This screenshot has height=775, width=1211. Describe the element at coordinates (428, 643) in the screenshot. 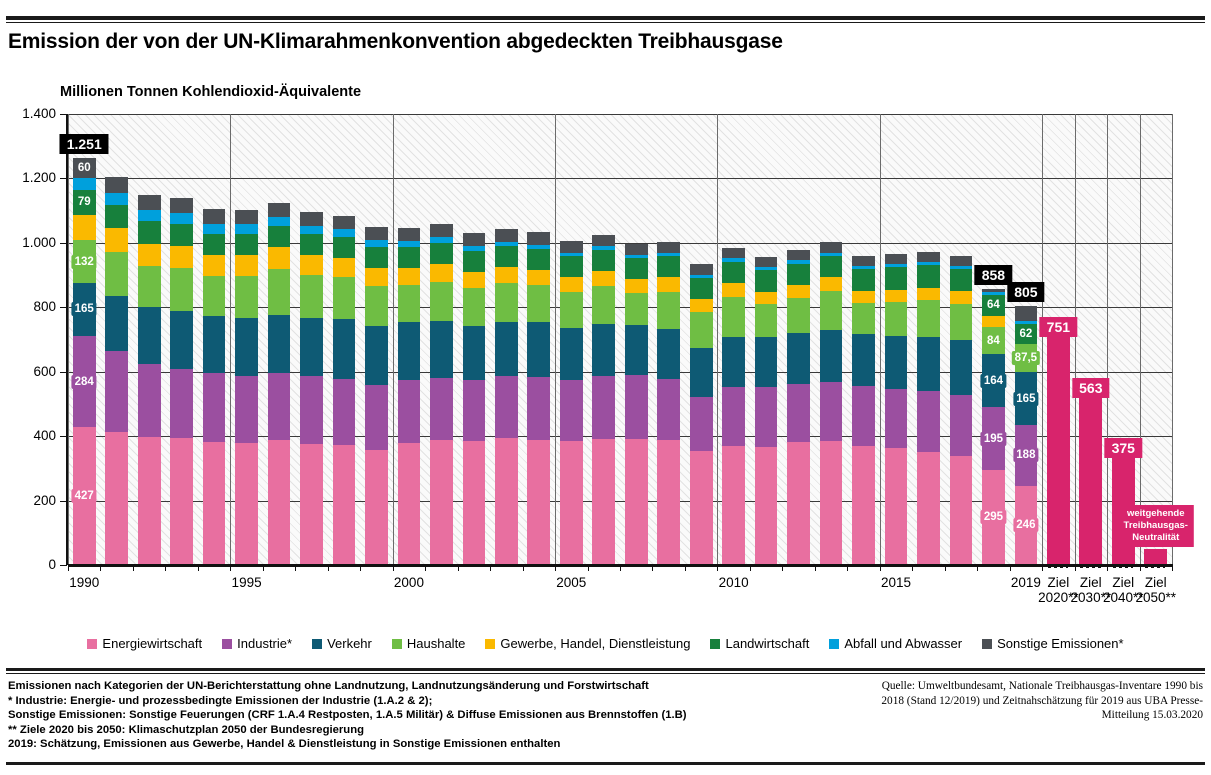

I see `legend-item-haushalte: Haushalte` at that location.